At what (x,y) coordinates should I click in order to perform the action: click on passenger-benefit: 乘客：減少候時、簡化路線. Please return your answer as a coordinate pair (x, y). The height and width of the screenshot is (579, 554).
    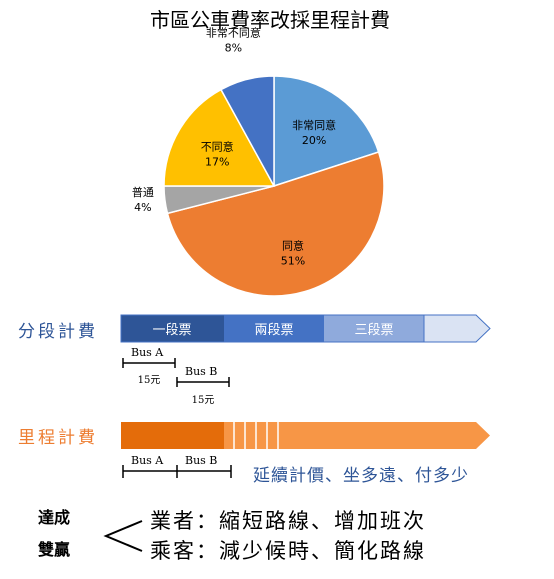
    Looking at the image, I should click on (288, 551).